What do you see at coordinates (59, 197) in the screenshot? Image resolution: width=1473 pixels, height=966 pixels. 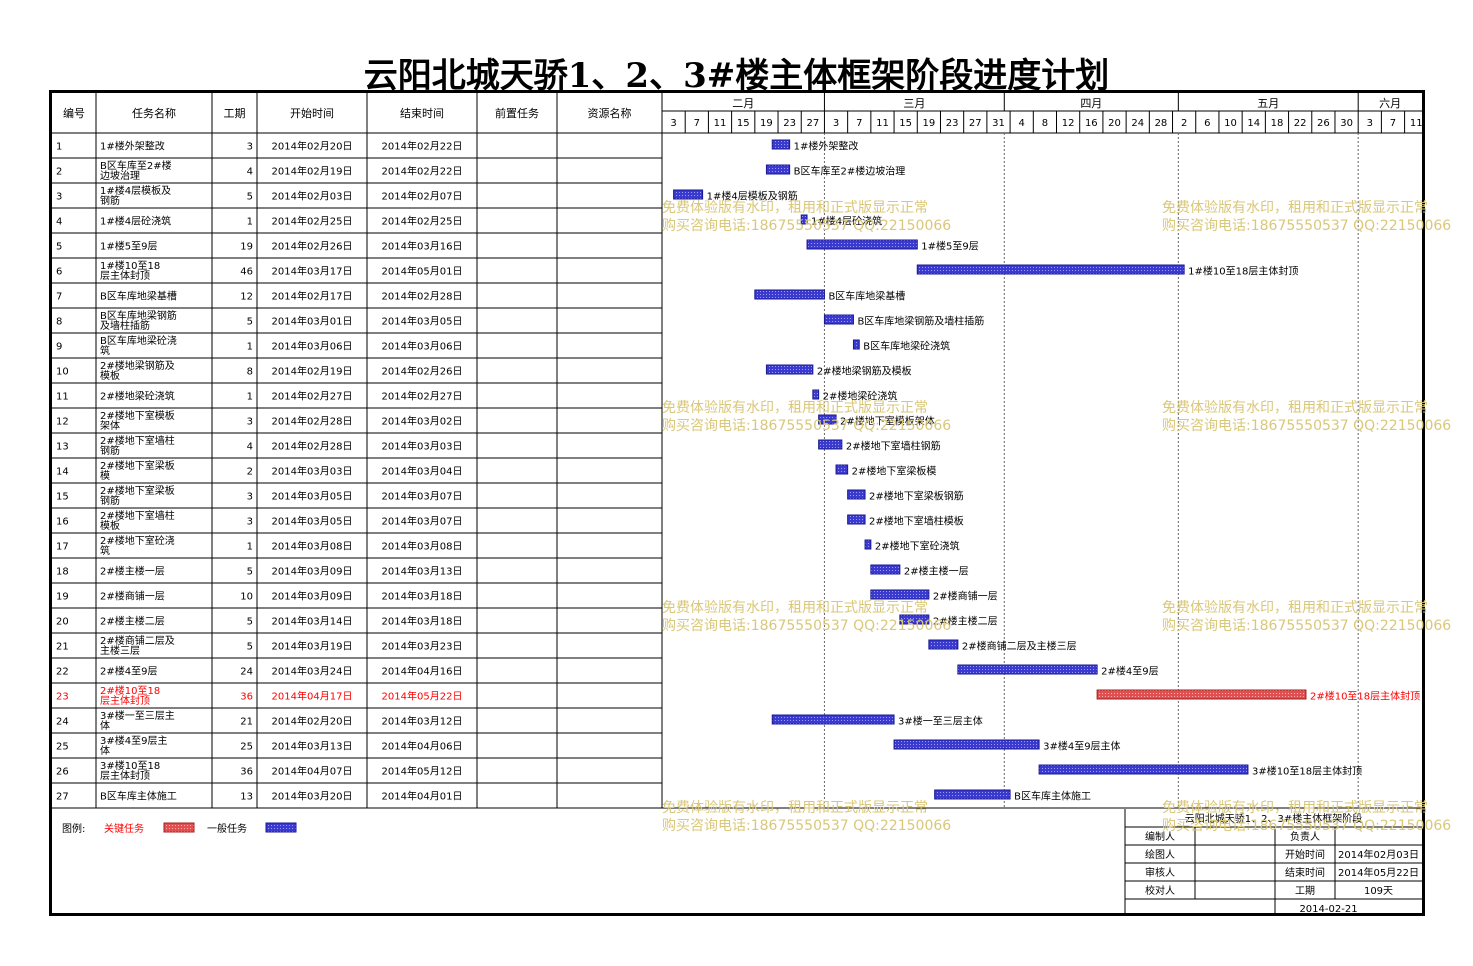 I see `task-id: 3` at bounding box center [59, 197].